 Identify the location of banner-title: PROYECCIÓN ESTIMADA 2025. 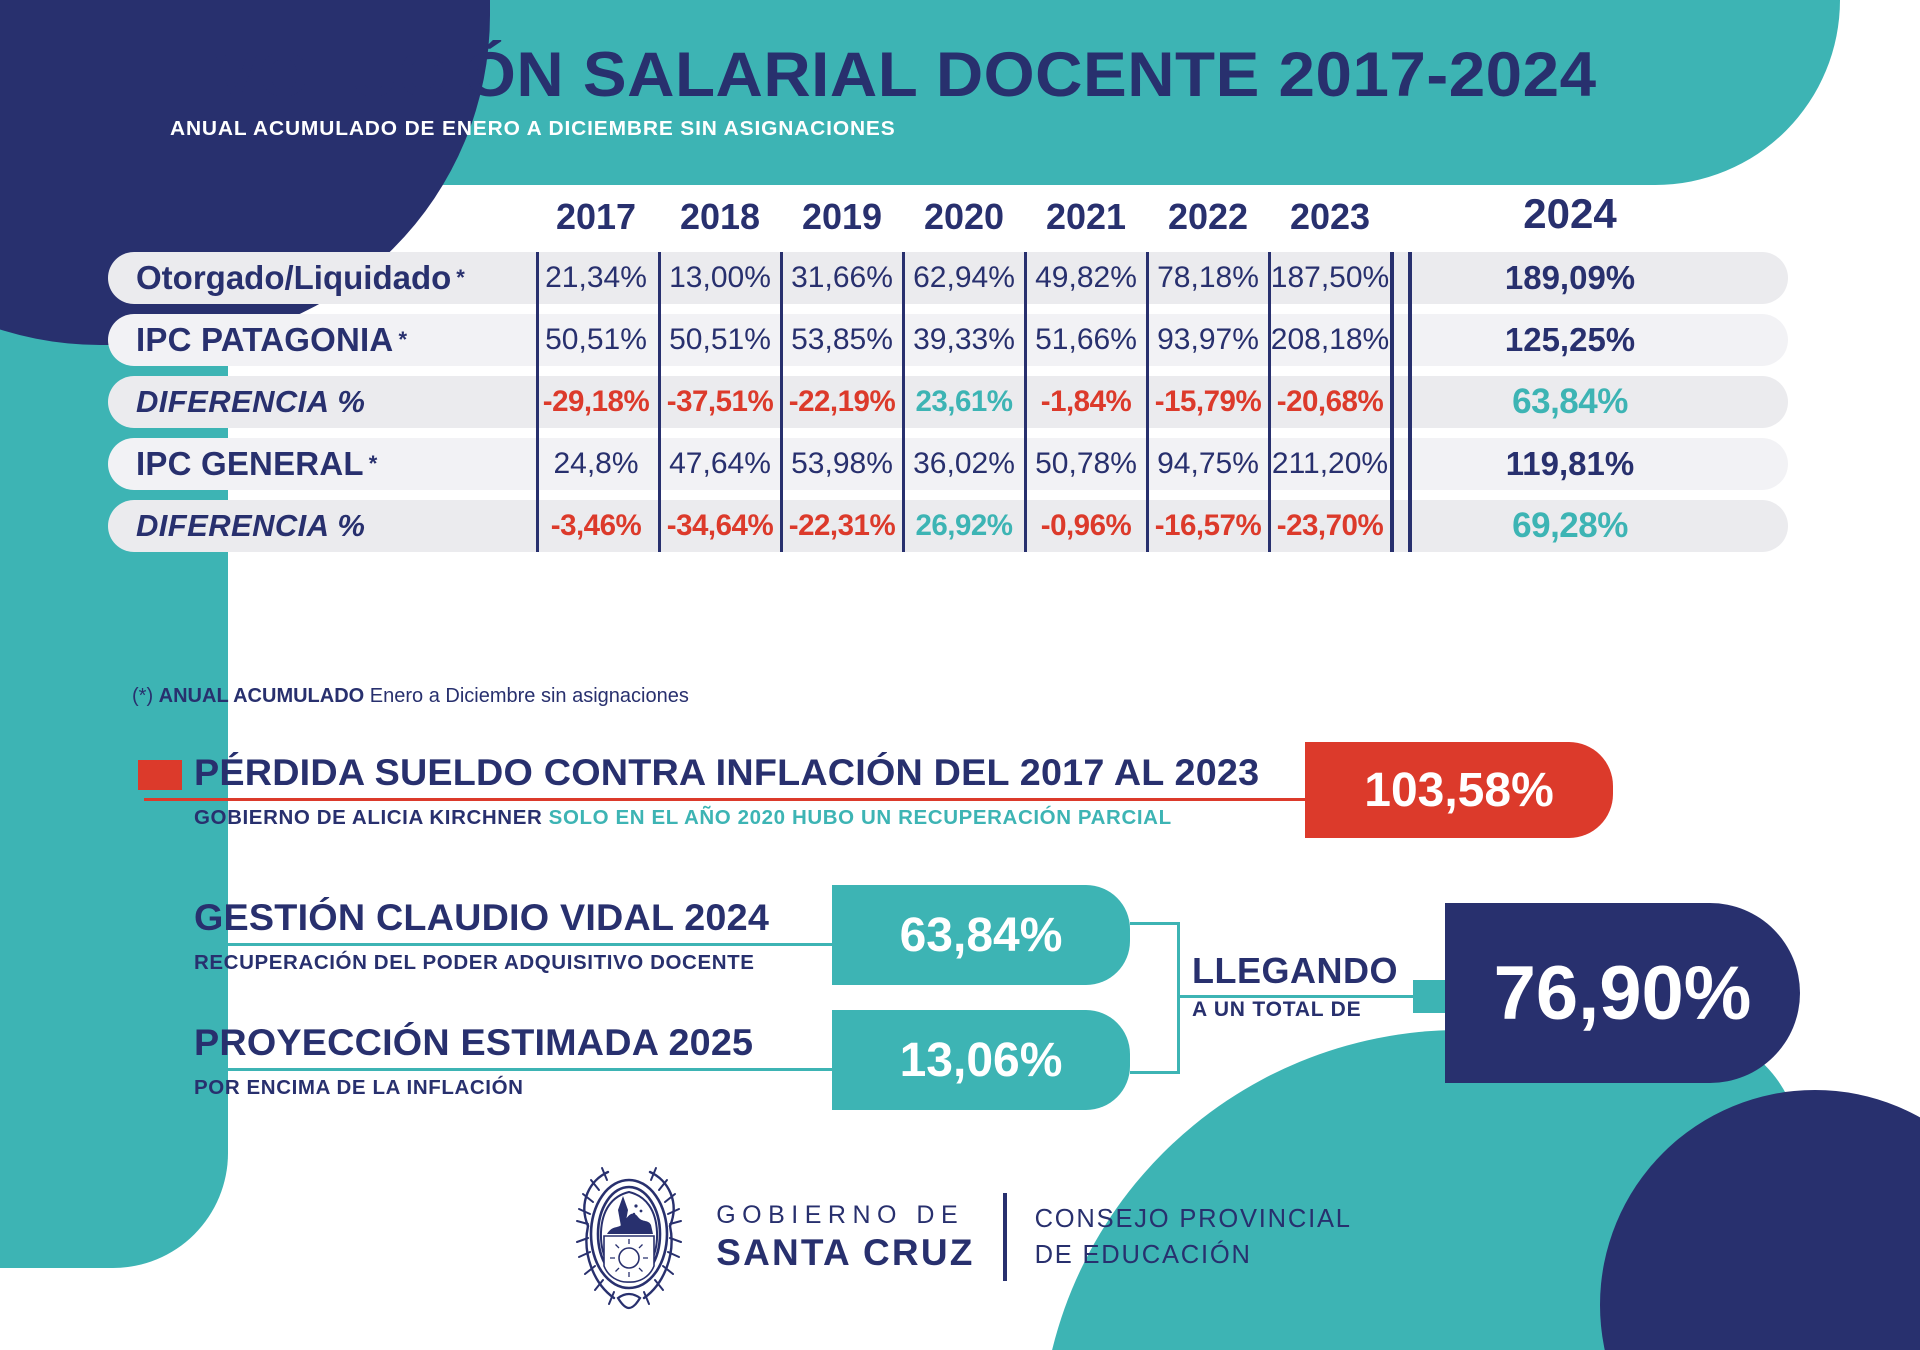
(474, 1042).